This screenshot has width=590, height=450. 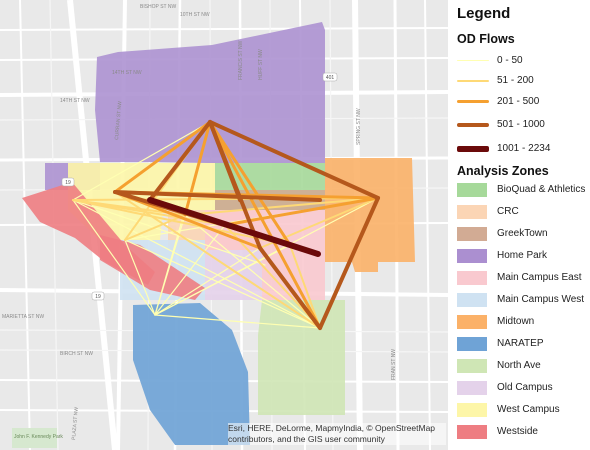 I want to click on zone-label: NARATEP, so click(x=520, y=343).